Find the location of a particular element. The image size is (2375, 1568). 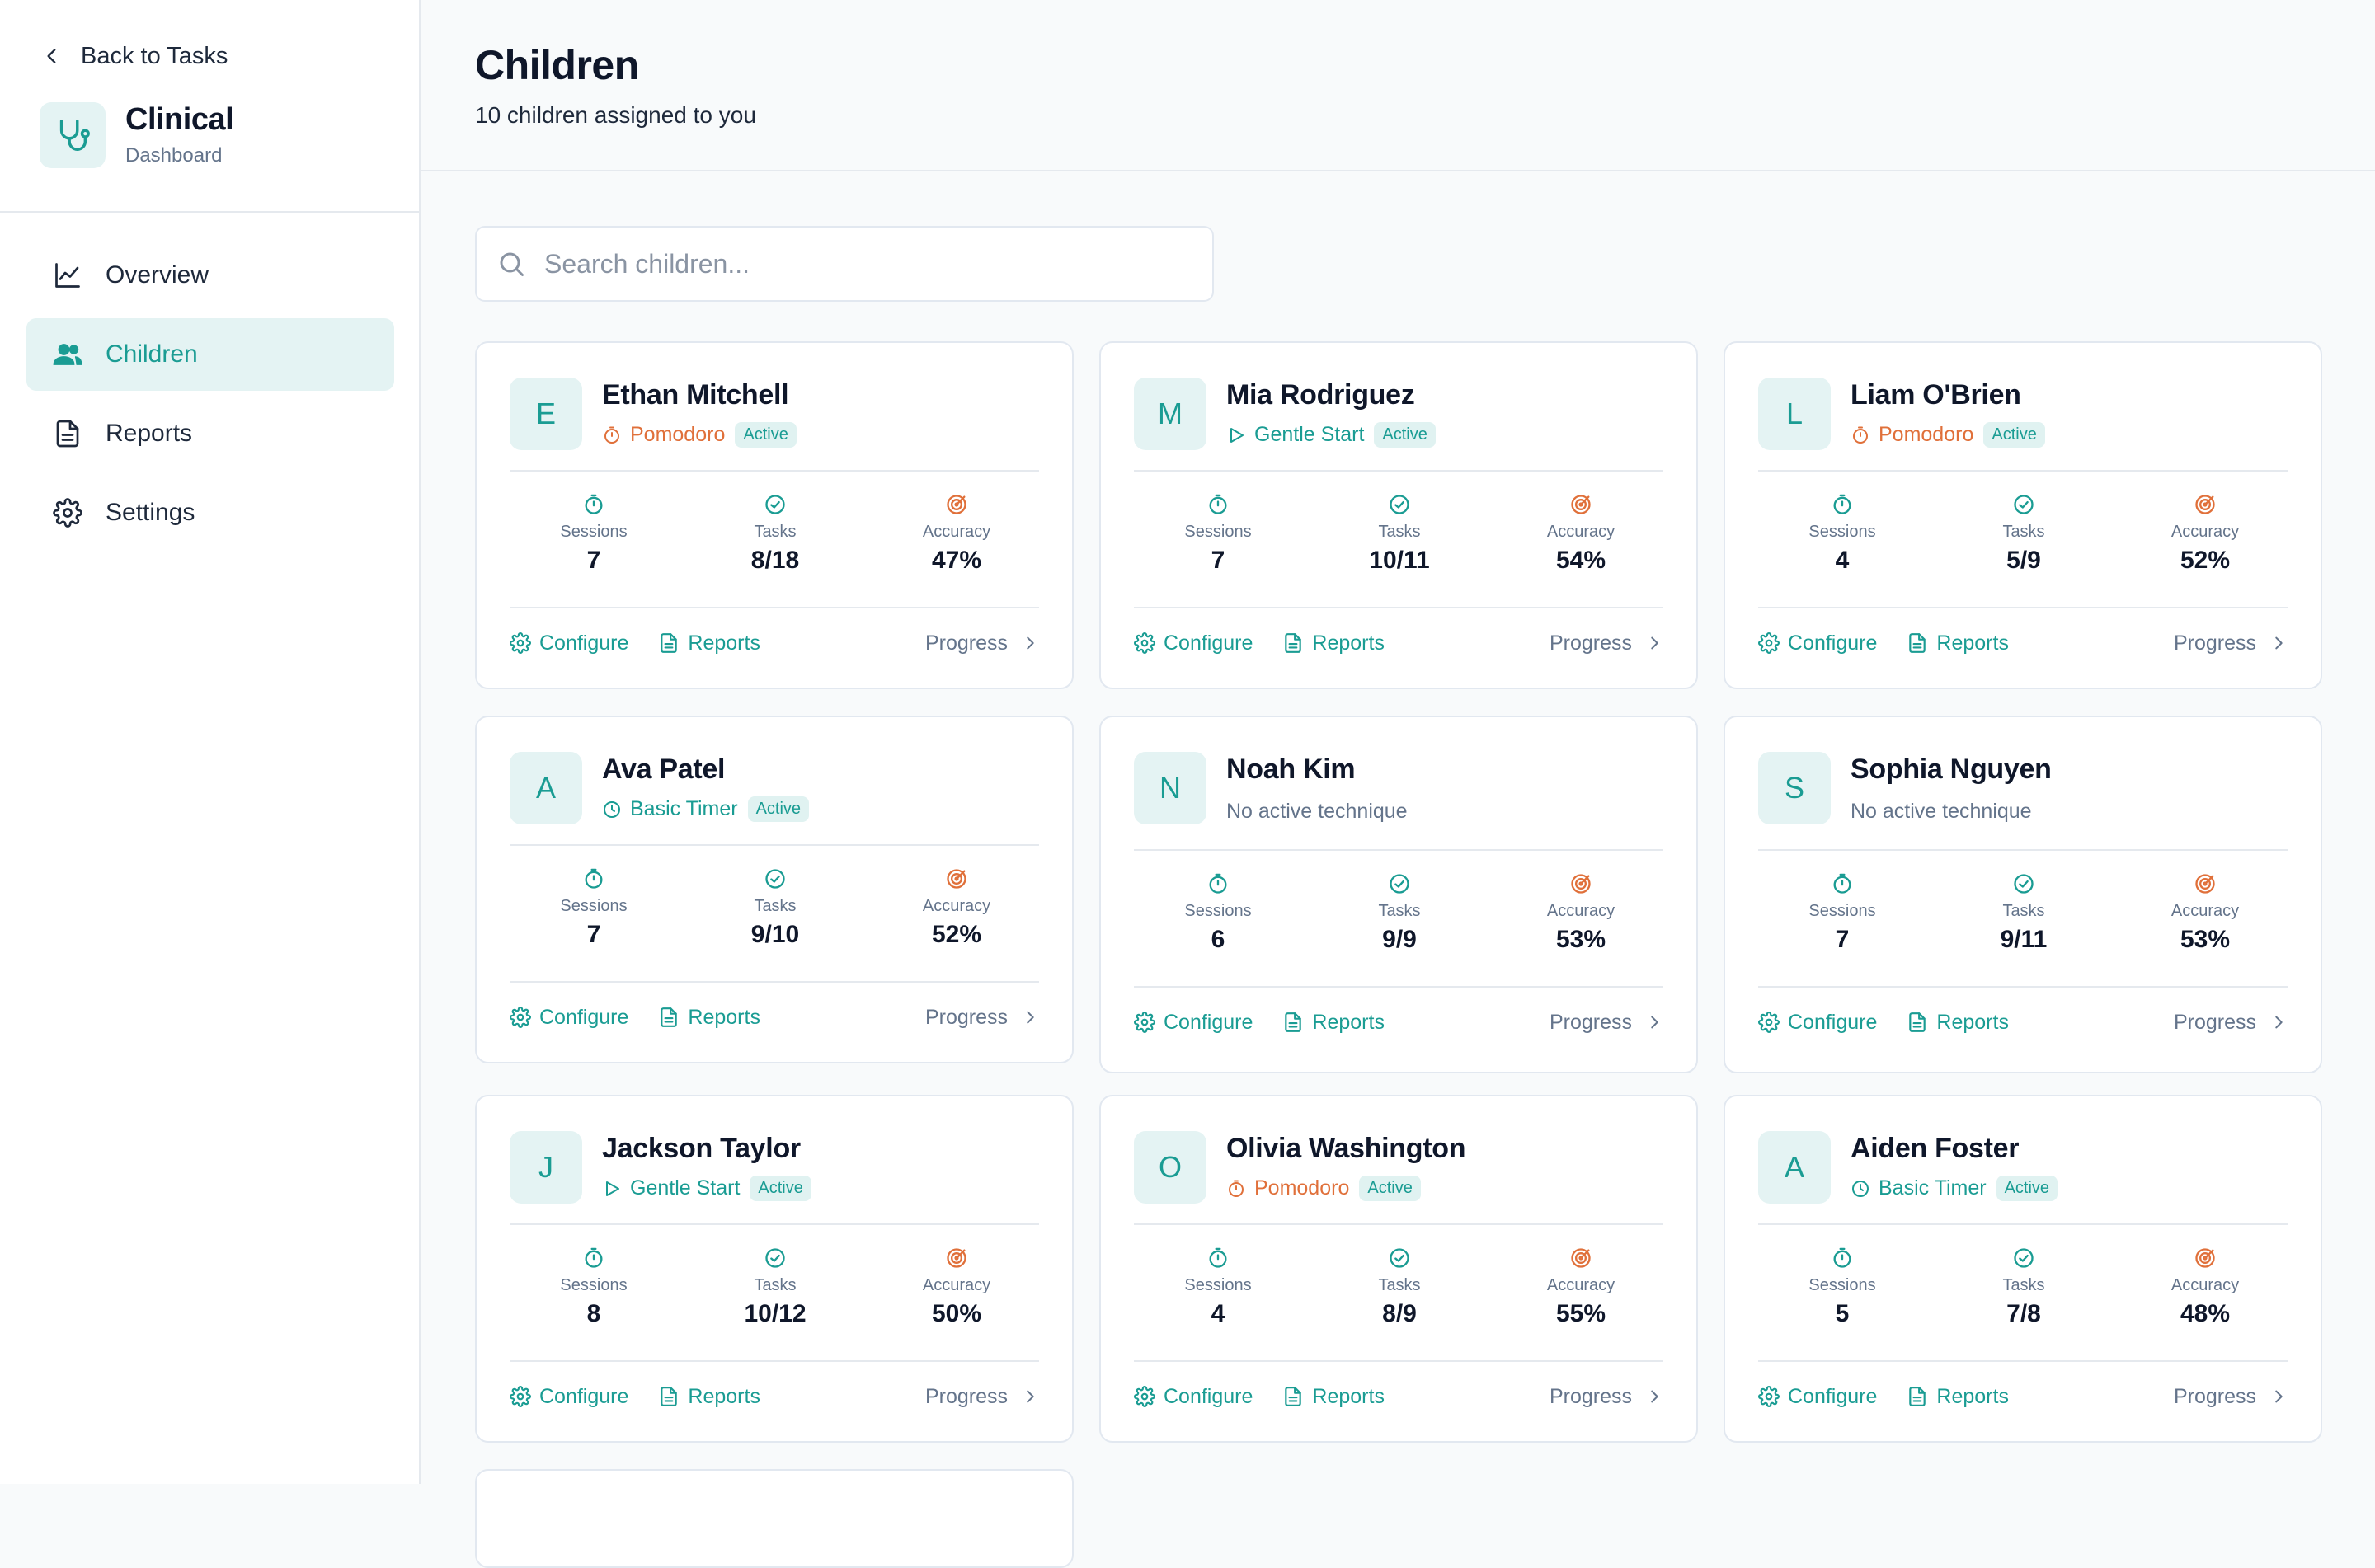

page-subtitle: 10 children assigned to you is located at coordinates (616, 115).